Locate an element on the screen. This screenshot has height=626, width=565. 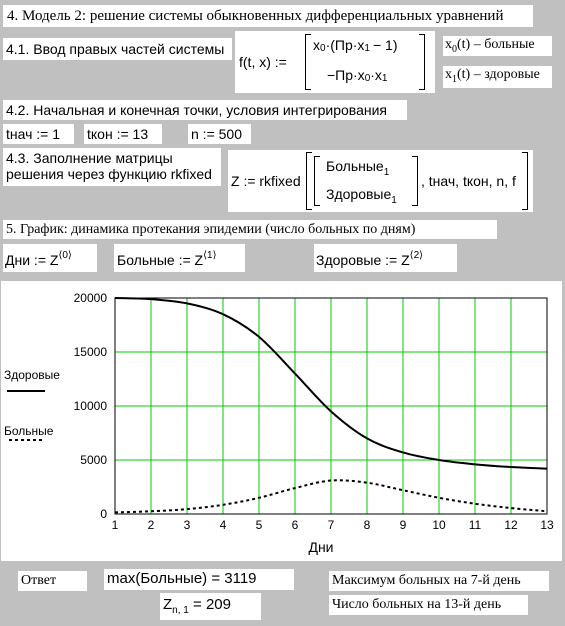
legend-healthy-label: Здоровые is located at coordinates (32, 375).